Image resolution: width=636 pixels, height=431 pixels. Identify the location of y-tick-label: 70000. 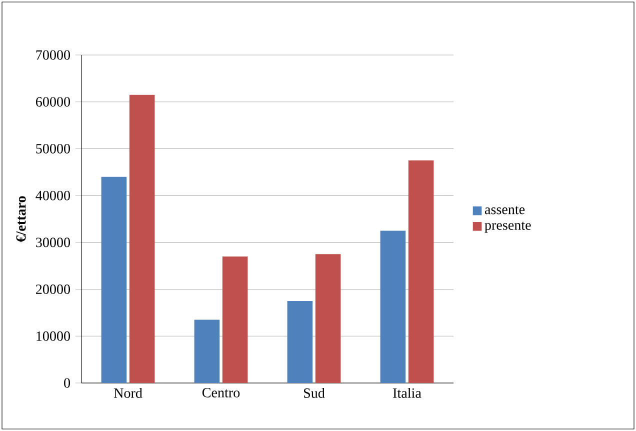
(53, 55).